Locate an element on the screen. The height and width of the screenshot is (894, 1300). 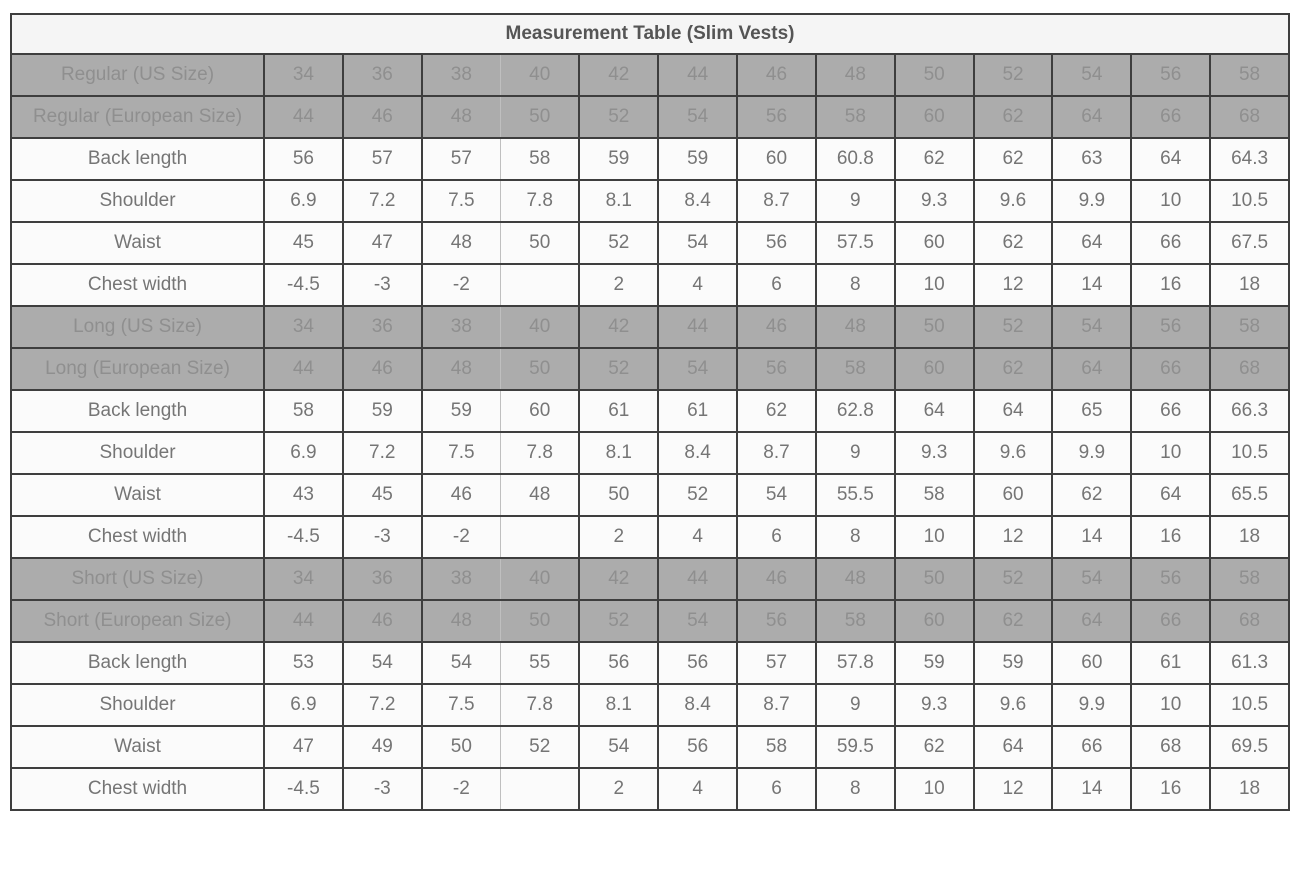
value-cell: 7.5 is located at coordinates (461, 453).